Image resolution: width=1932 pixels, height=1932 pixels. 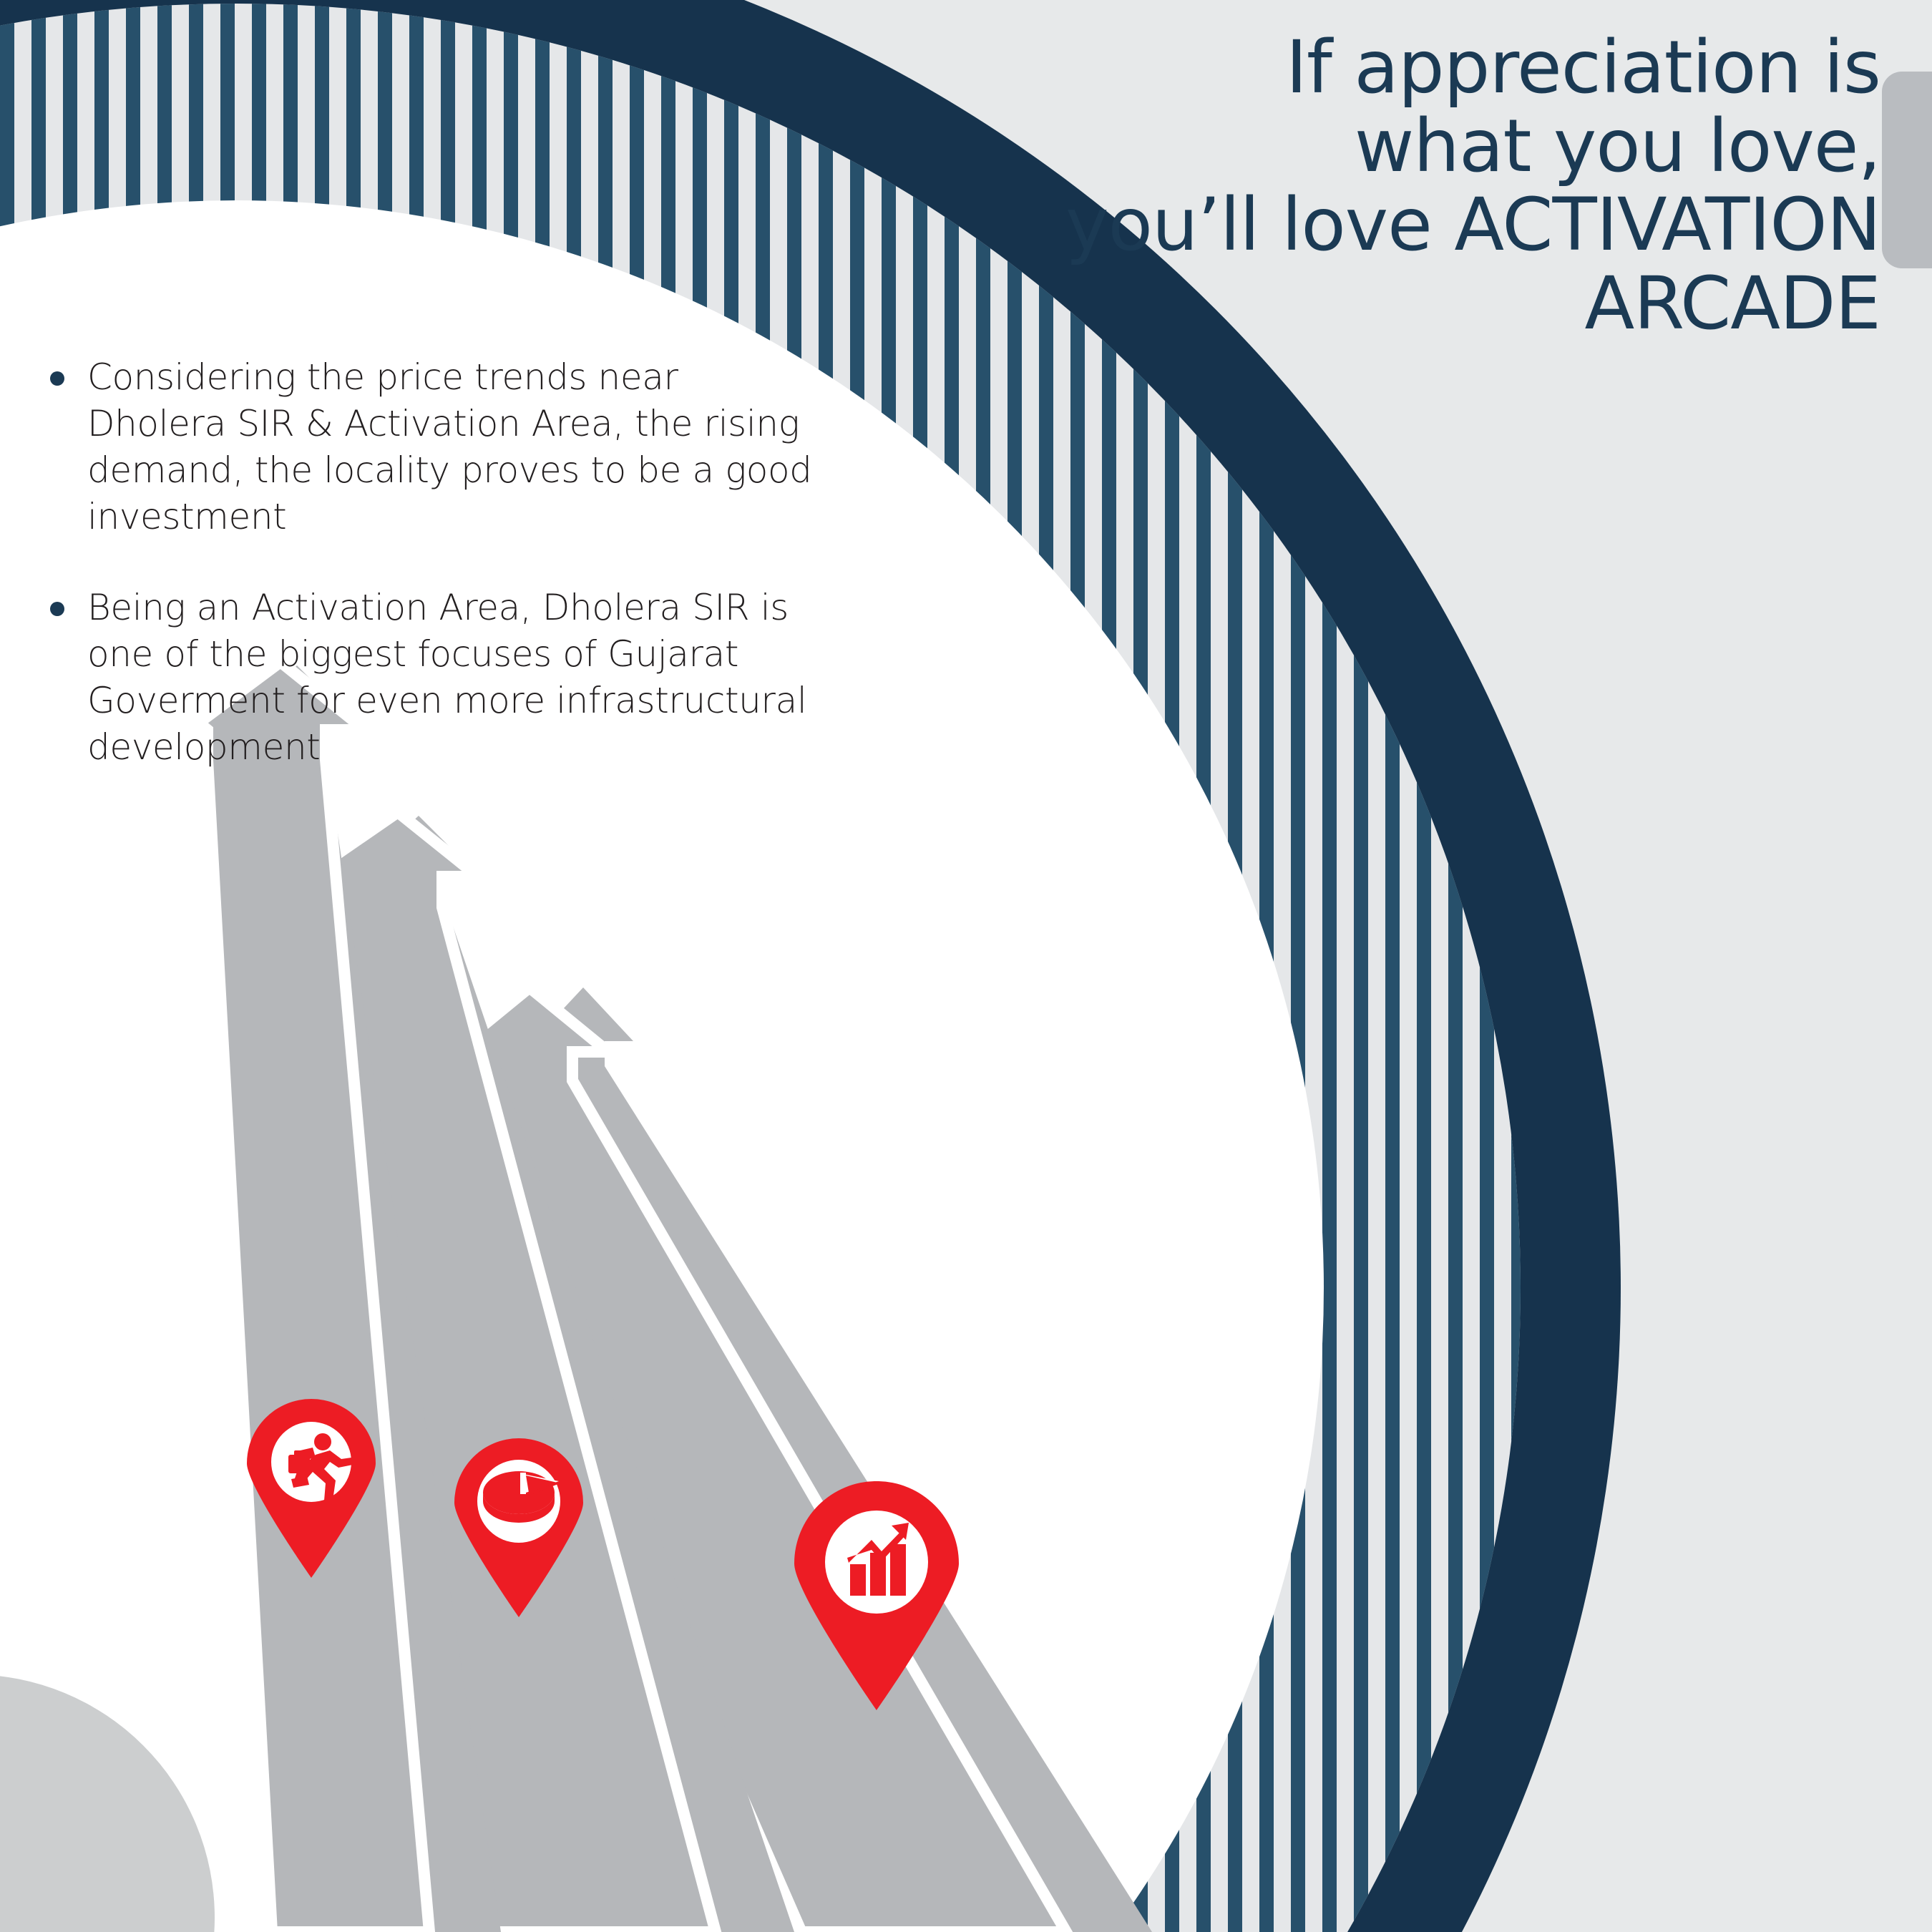 I want to click on bar-chart-growth-icon, so click(x=876, y=1595).